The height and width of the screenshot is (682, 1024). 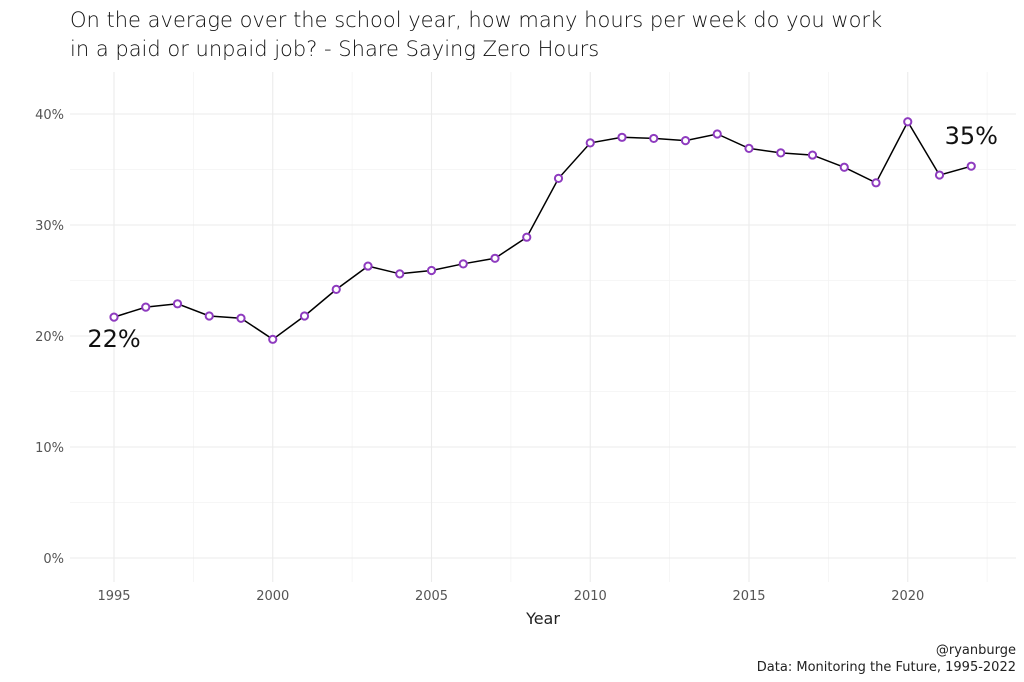 What do you see at coordinates (272, 596) in the screenshot?
I see `x-tick-label: 2000` at bounding box center [272, 596].